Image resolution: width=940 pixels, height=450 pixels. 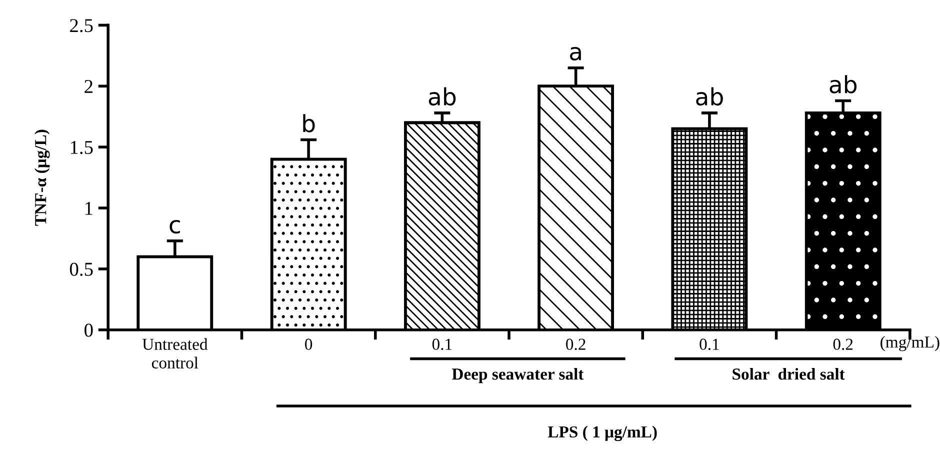 What do you see at coordinates (910, 344) in the screenshot?
I see `text: (mg/mL)` at bounding box center [910, 344].